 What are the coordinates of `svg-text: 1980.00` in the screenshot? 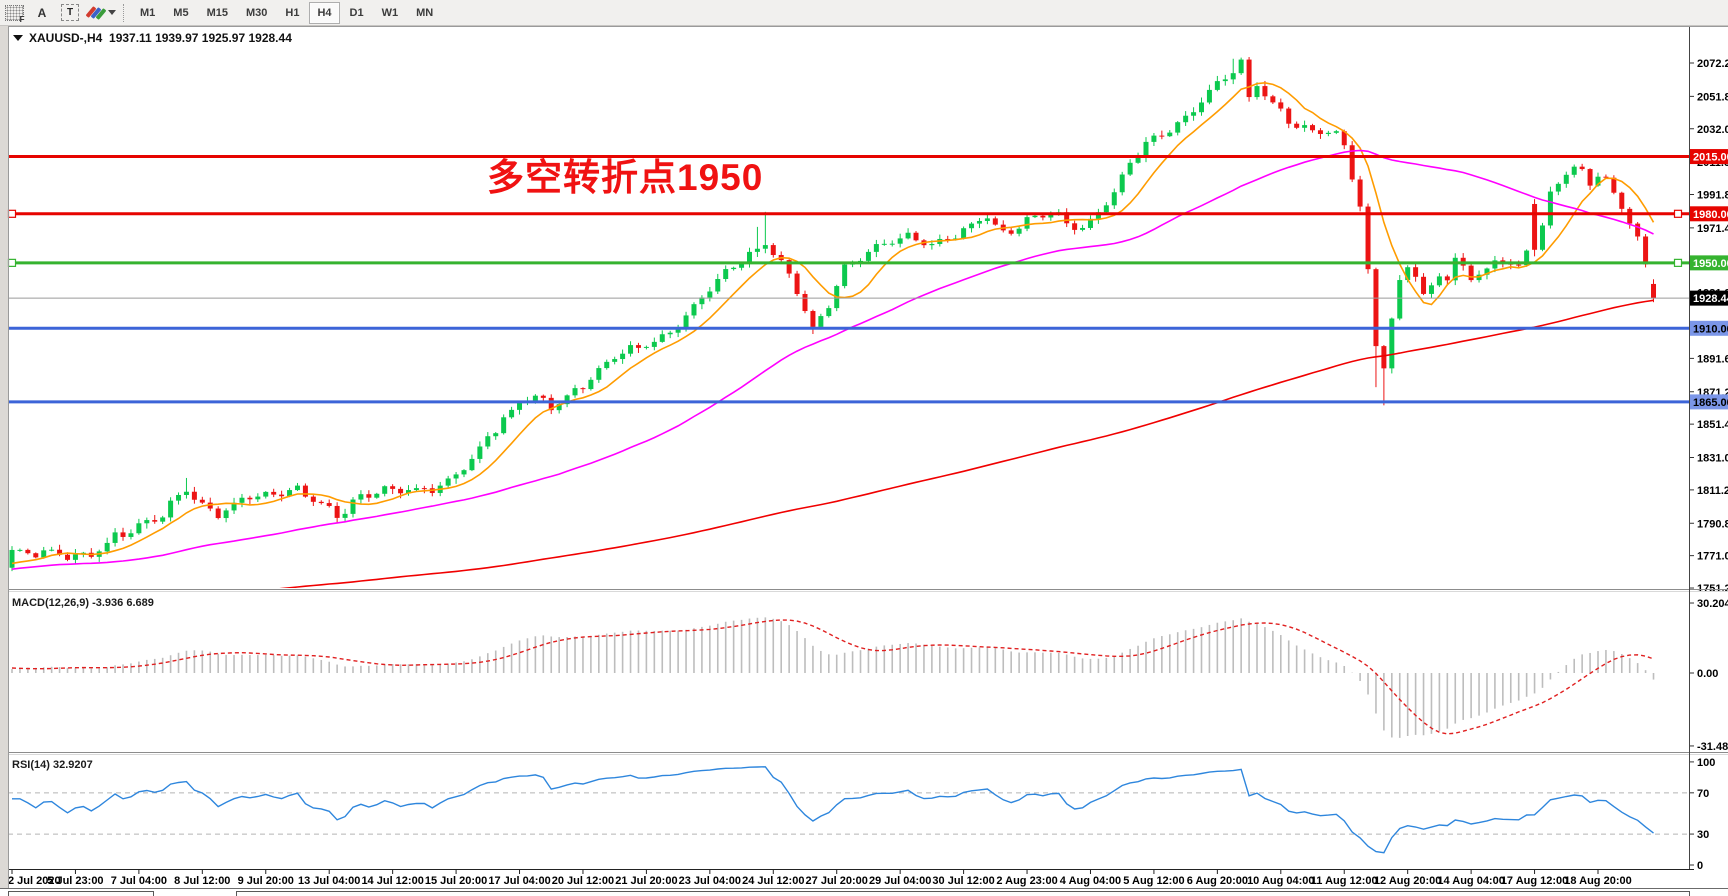 It's located at (1710, 215).